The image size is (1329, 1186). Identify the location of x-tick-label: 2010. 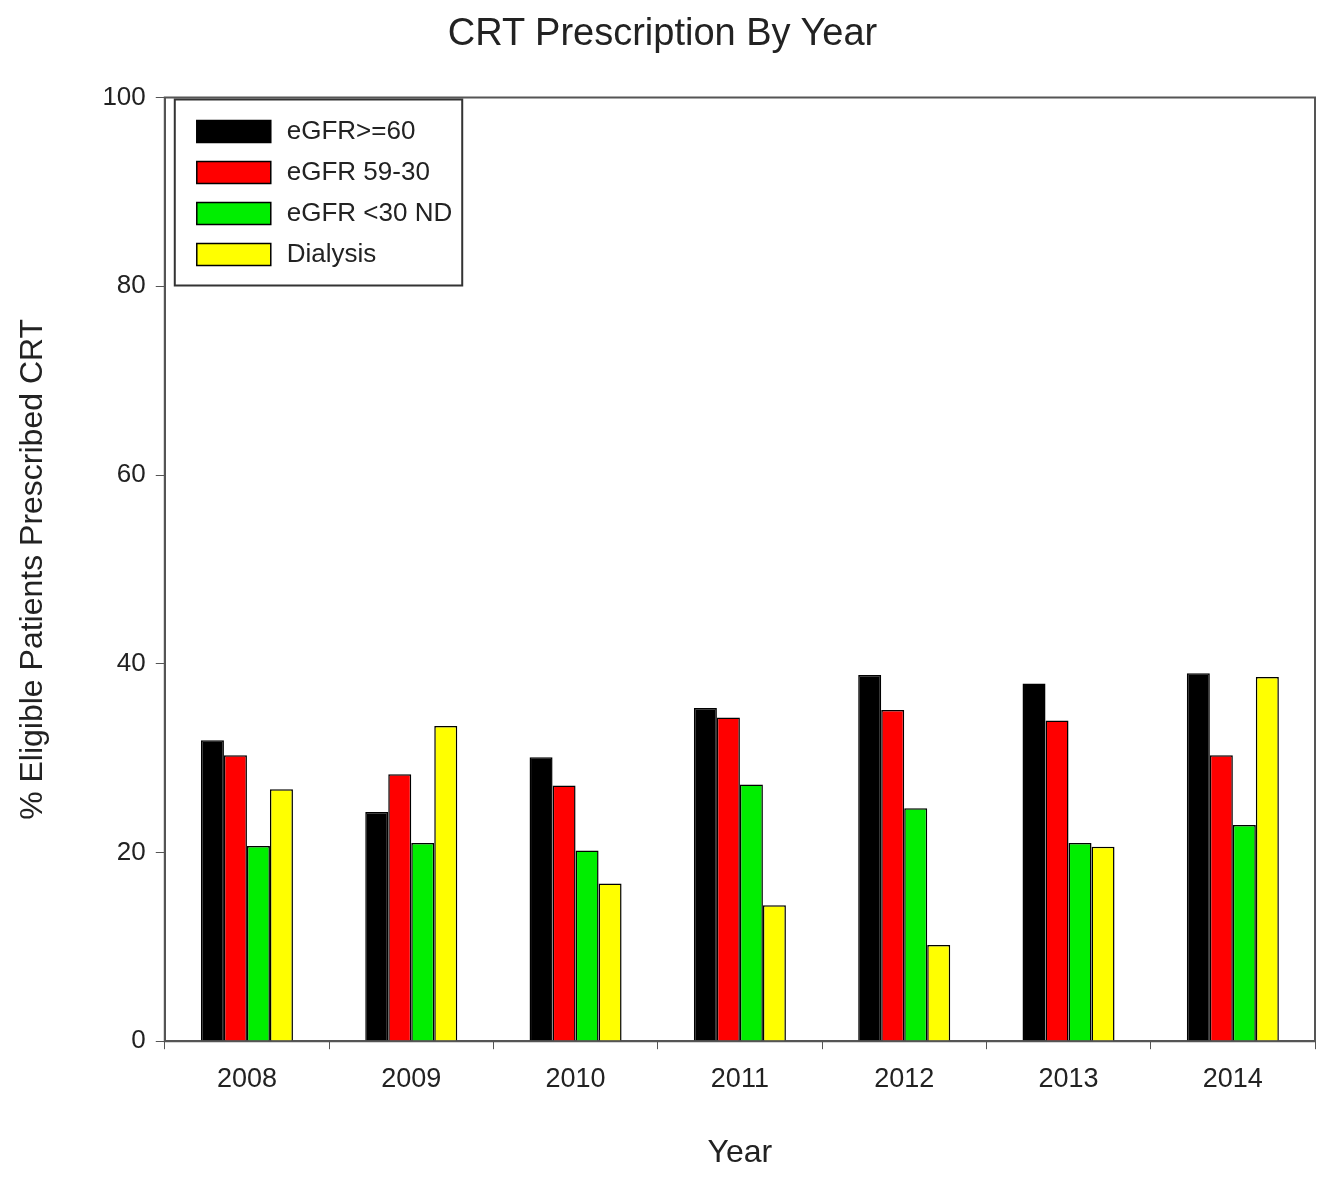
(575, 1077).